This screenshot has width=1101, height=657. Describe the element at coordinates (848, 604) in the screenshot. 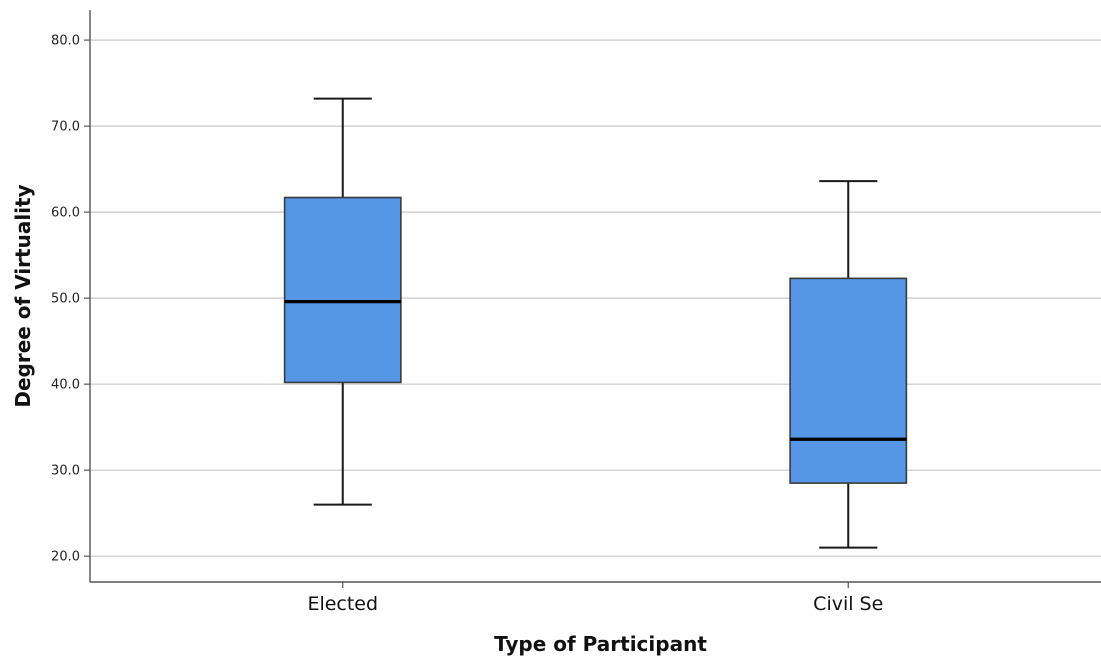

I see `x-tick-label: Civil Se` at that location.